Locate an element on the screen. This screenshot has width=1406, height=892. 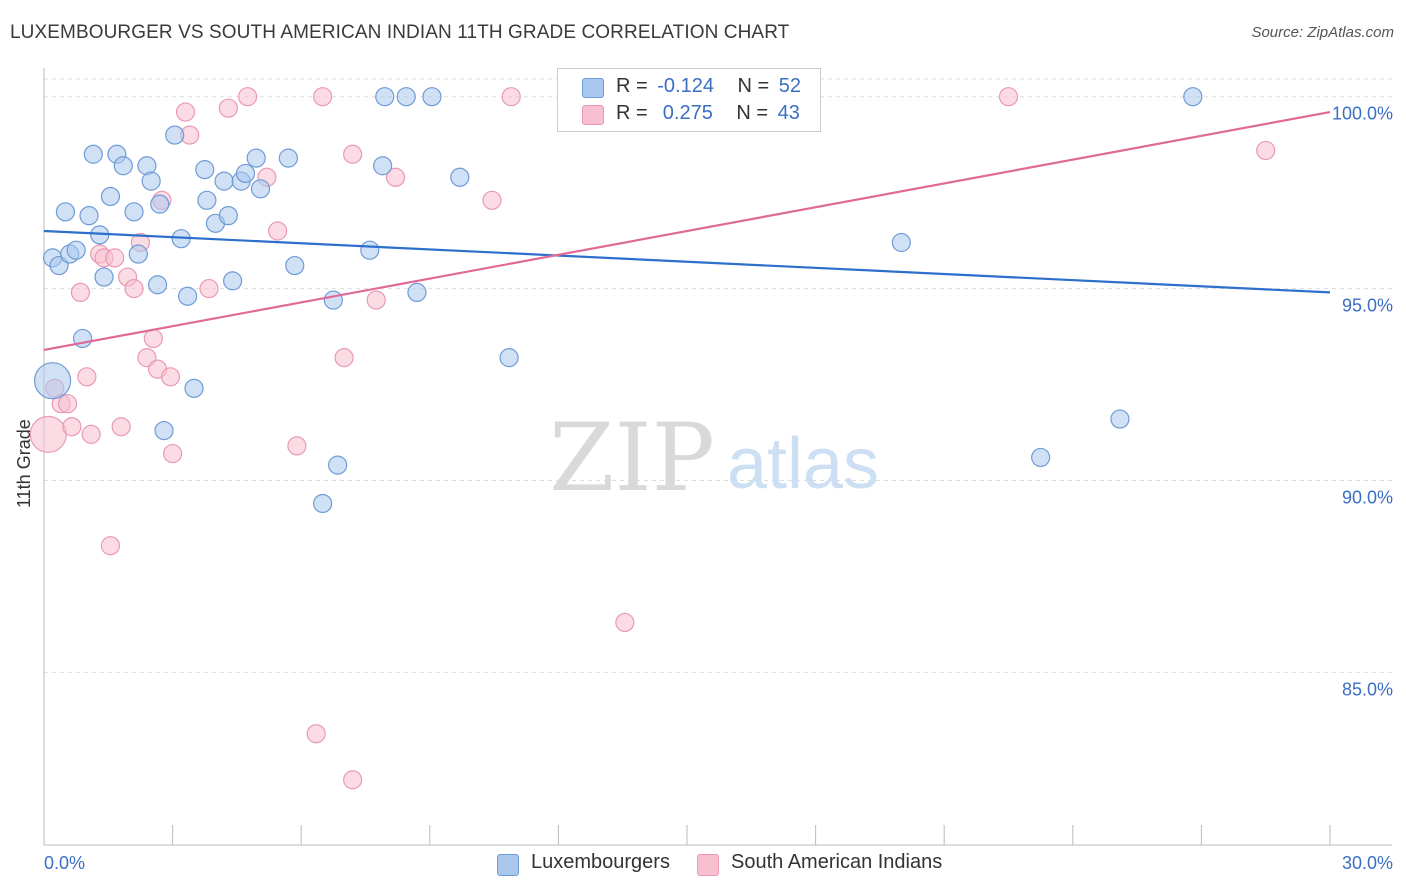
y-tick-label: 85.0% is located at coordinates (1367, 689).